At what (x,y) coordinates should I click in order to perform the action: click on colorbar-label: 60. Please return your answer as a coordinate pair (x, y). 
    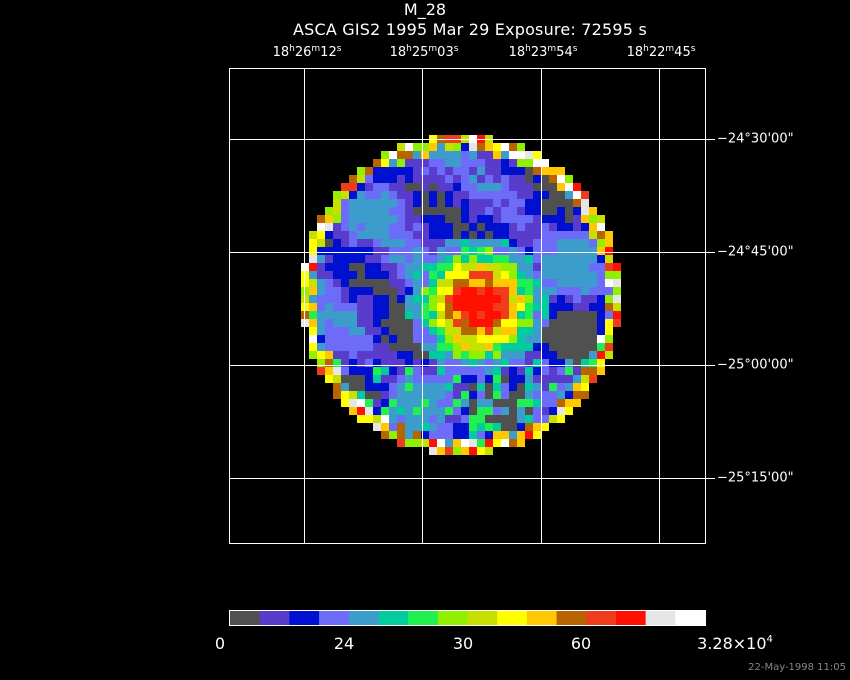
    Looking at the image, I should click on (581, 643).